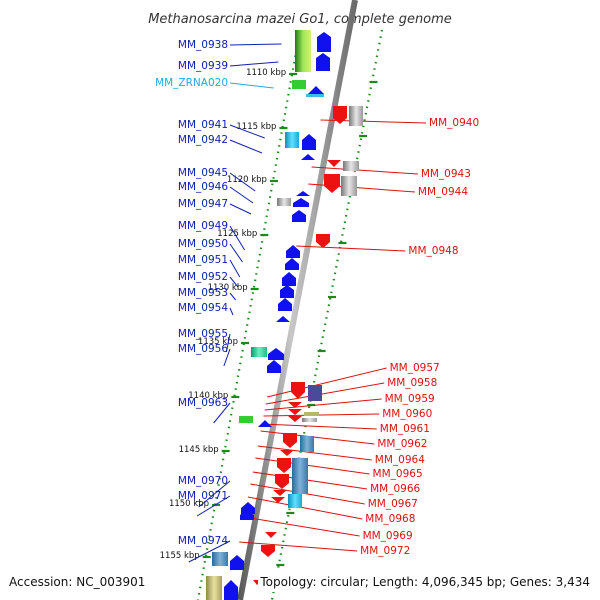 This screenshot has width=600, height=600. What do you see at coordinates (203, 260) in the screenshot?
I see `gene-label-mm-0951: MM_0951` at bounding box center [203, 260].